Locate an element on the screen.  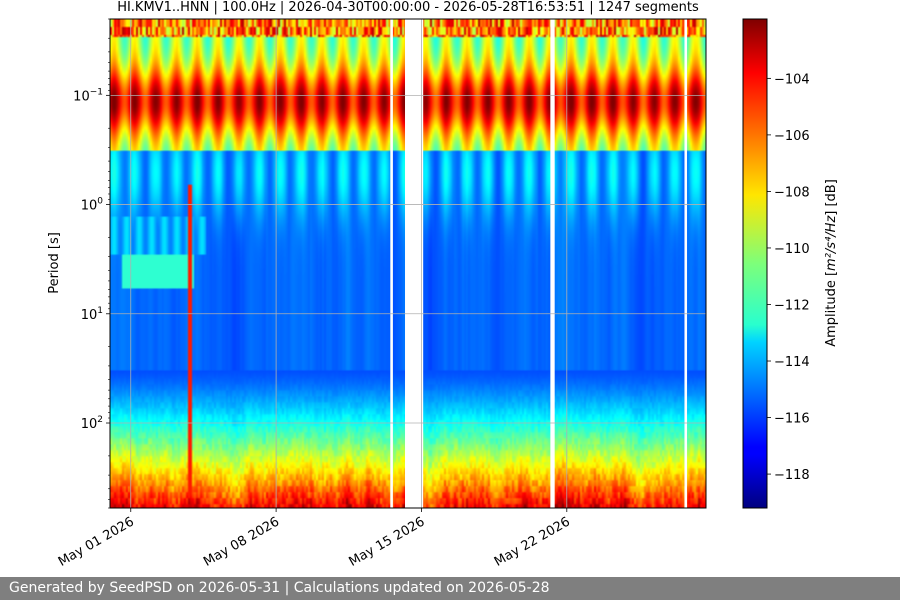
colorbar-tick-label: −118 is located at coordinates (792, 475).